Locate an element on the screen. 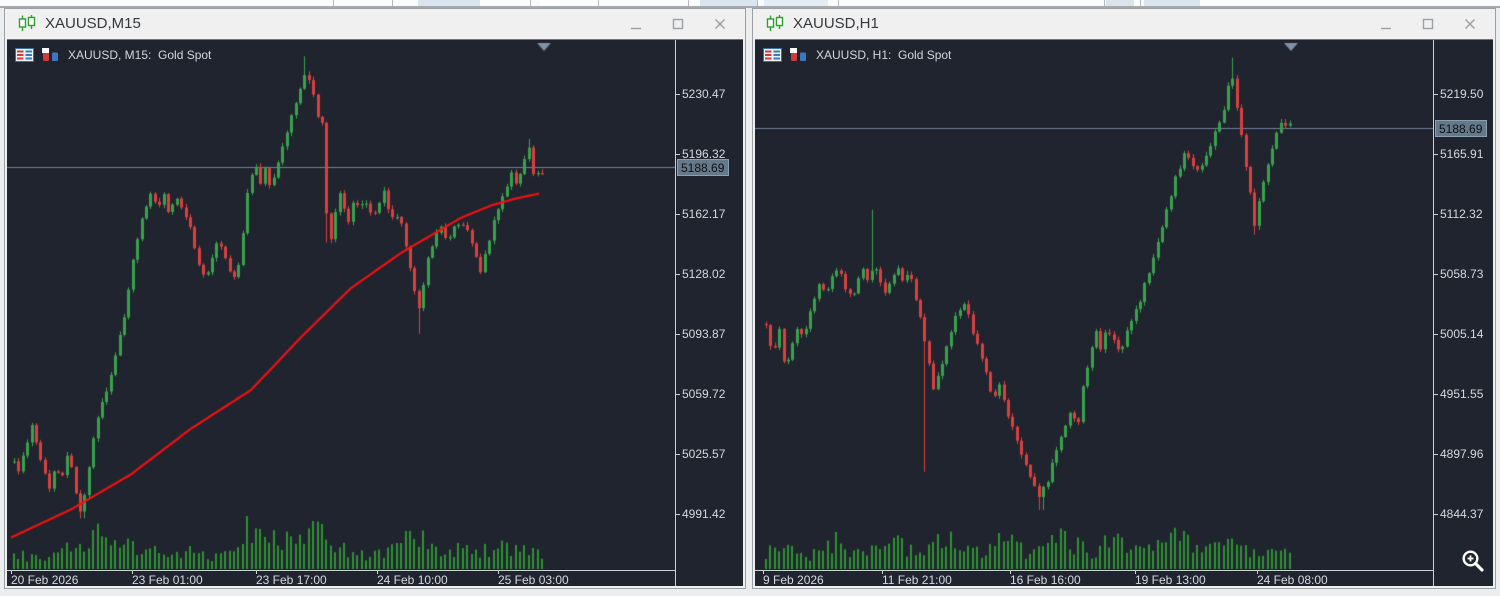 The image size is (1500, 596). price-tick-label: 4991.42 is located at coordinates (700, 514).